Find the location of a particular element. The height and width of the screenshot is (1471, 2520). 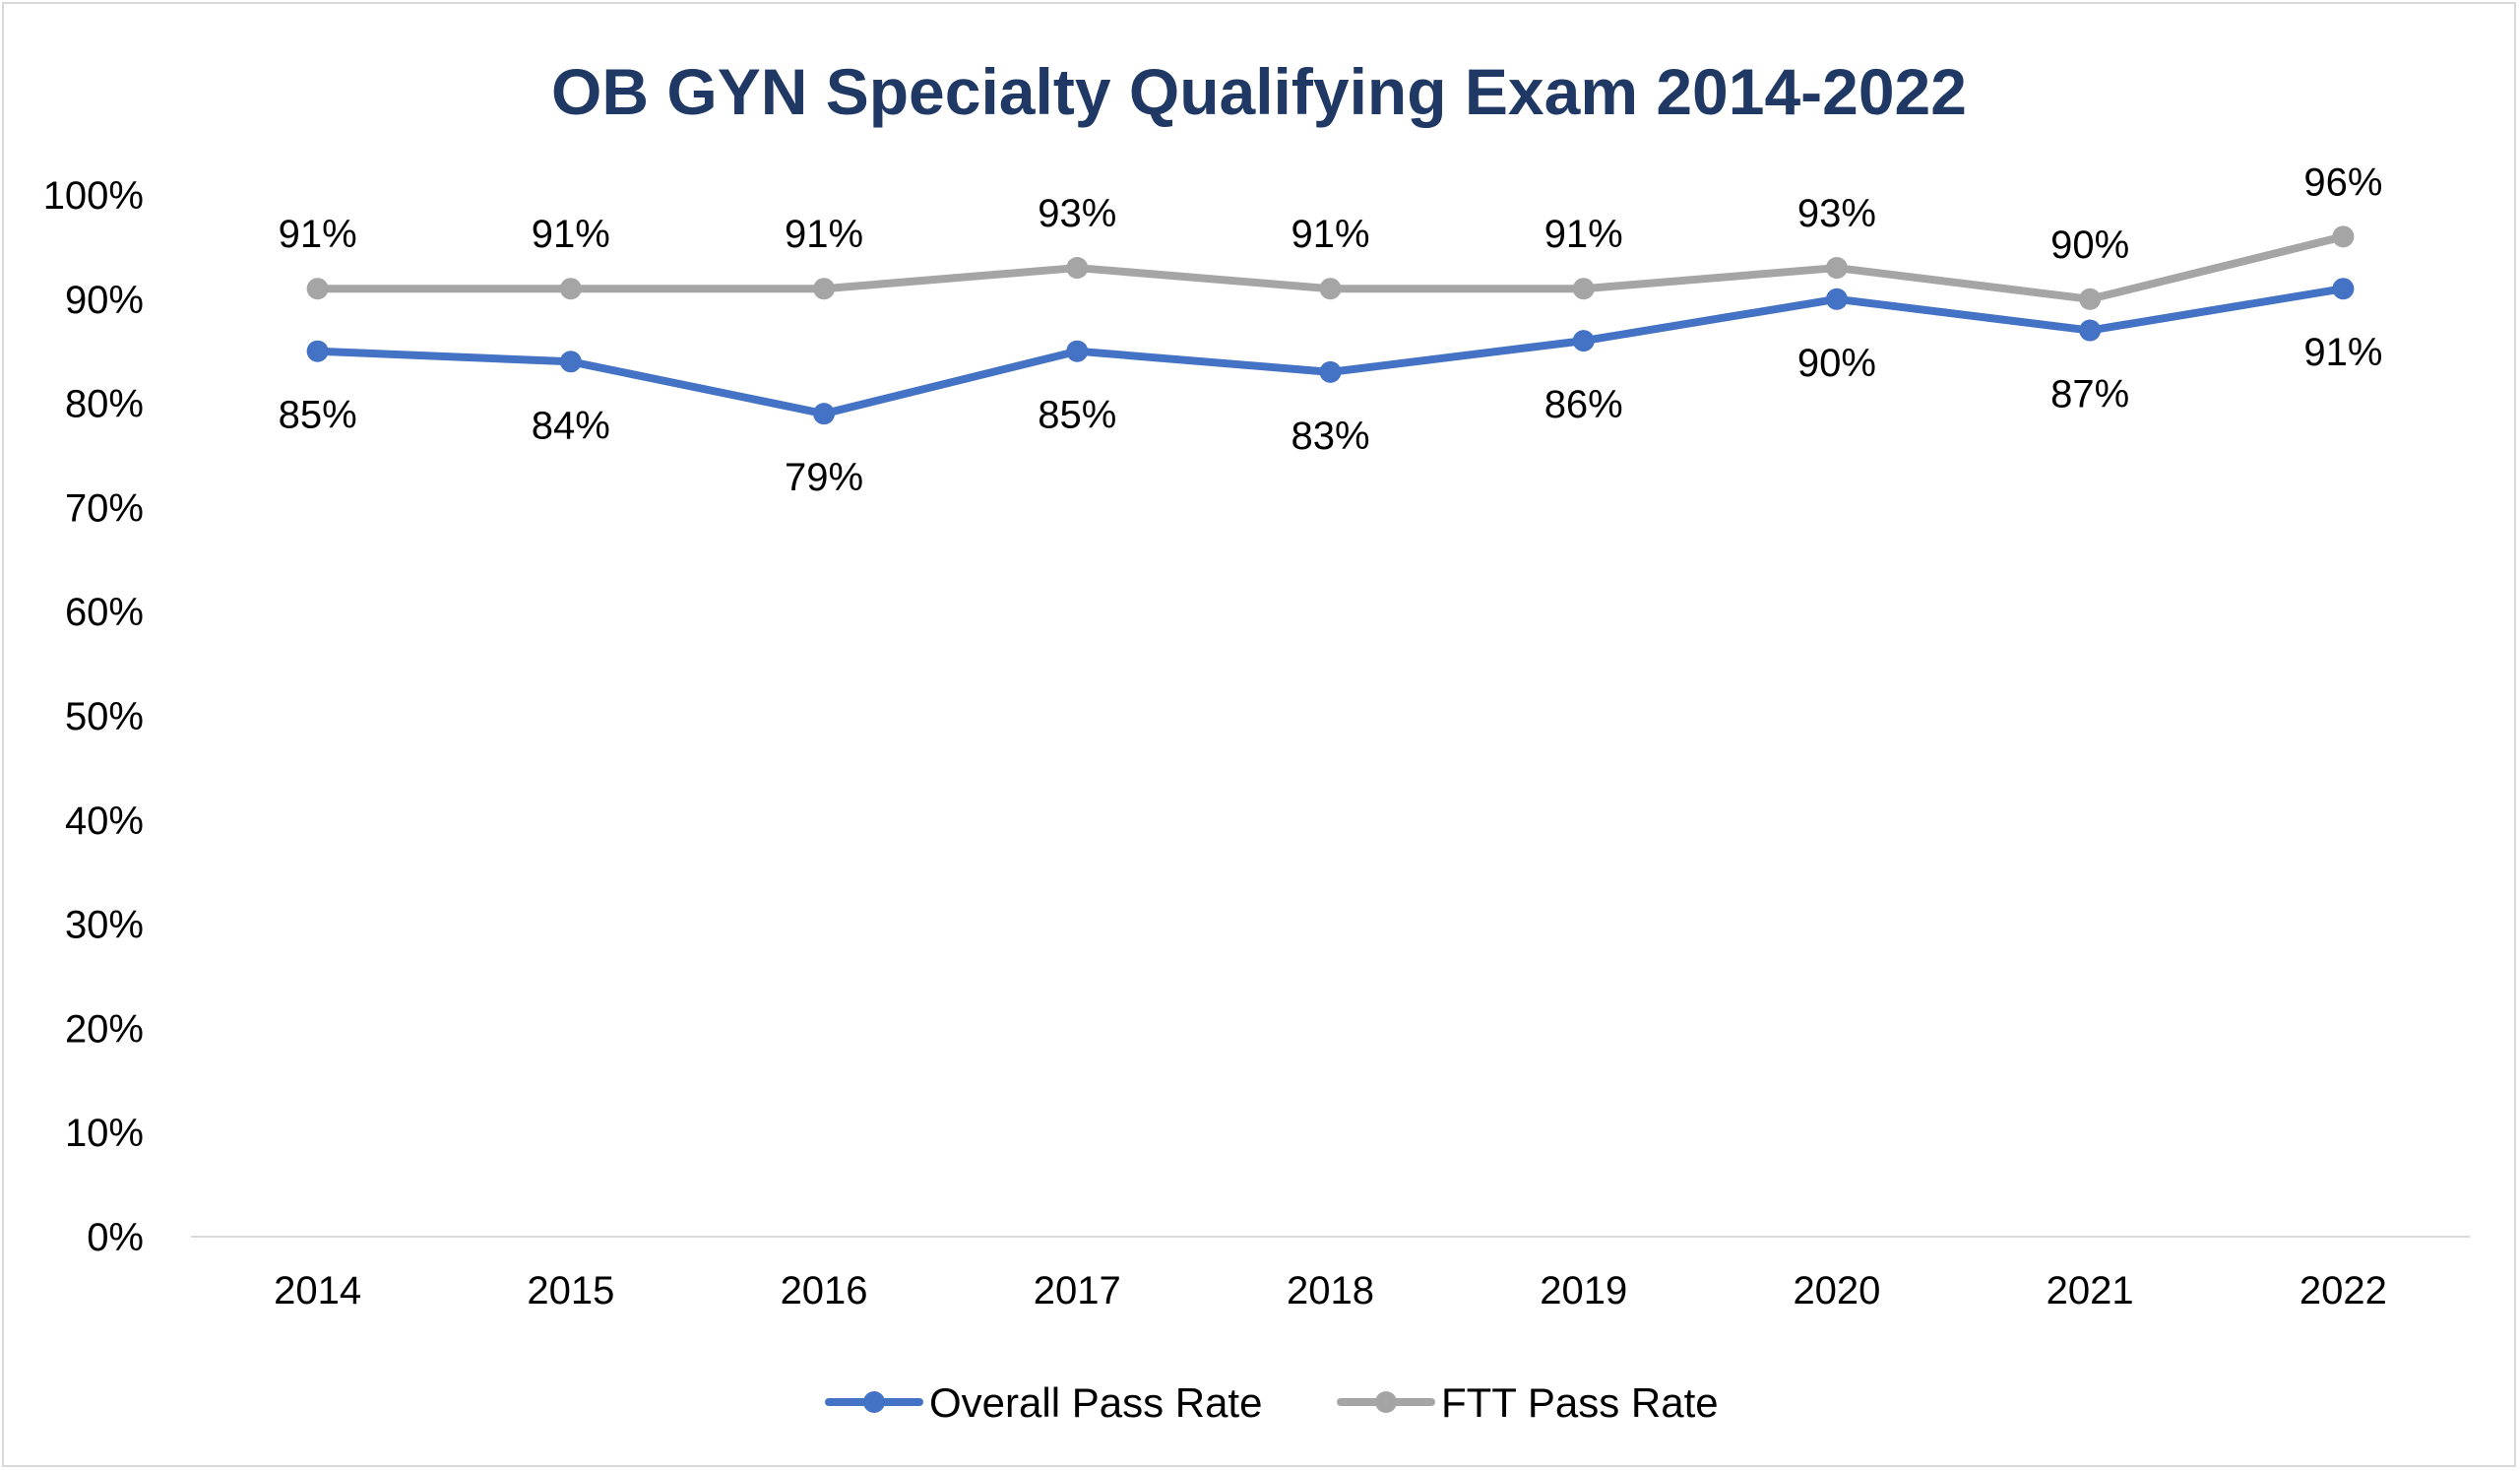

series-ftt-pass-rate: 91% 91% 91% 93% 91% 91% 93% 90% 96% is located at coordinates (1330, 235).